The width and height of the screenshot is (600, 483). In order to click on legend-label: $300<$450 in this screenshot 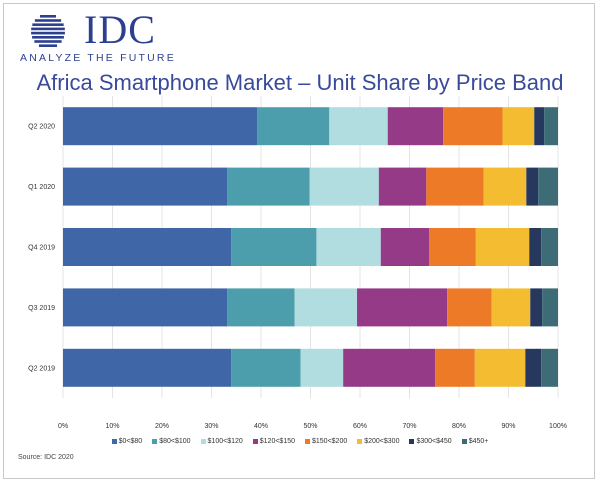, I will do `click(434, 441)`.